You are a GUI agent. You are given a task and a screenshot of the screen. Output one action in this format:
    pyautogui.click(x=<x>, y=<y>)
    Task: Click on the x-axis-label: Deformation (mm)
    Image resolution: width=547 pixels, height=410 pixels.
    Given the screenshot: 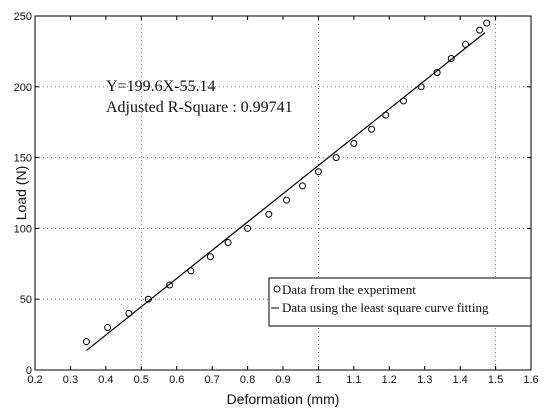 What is the action you would take?
    pyautogui.click(x=283, y=399)
    